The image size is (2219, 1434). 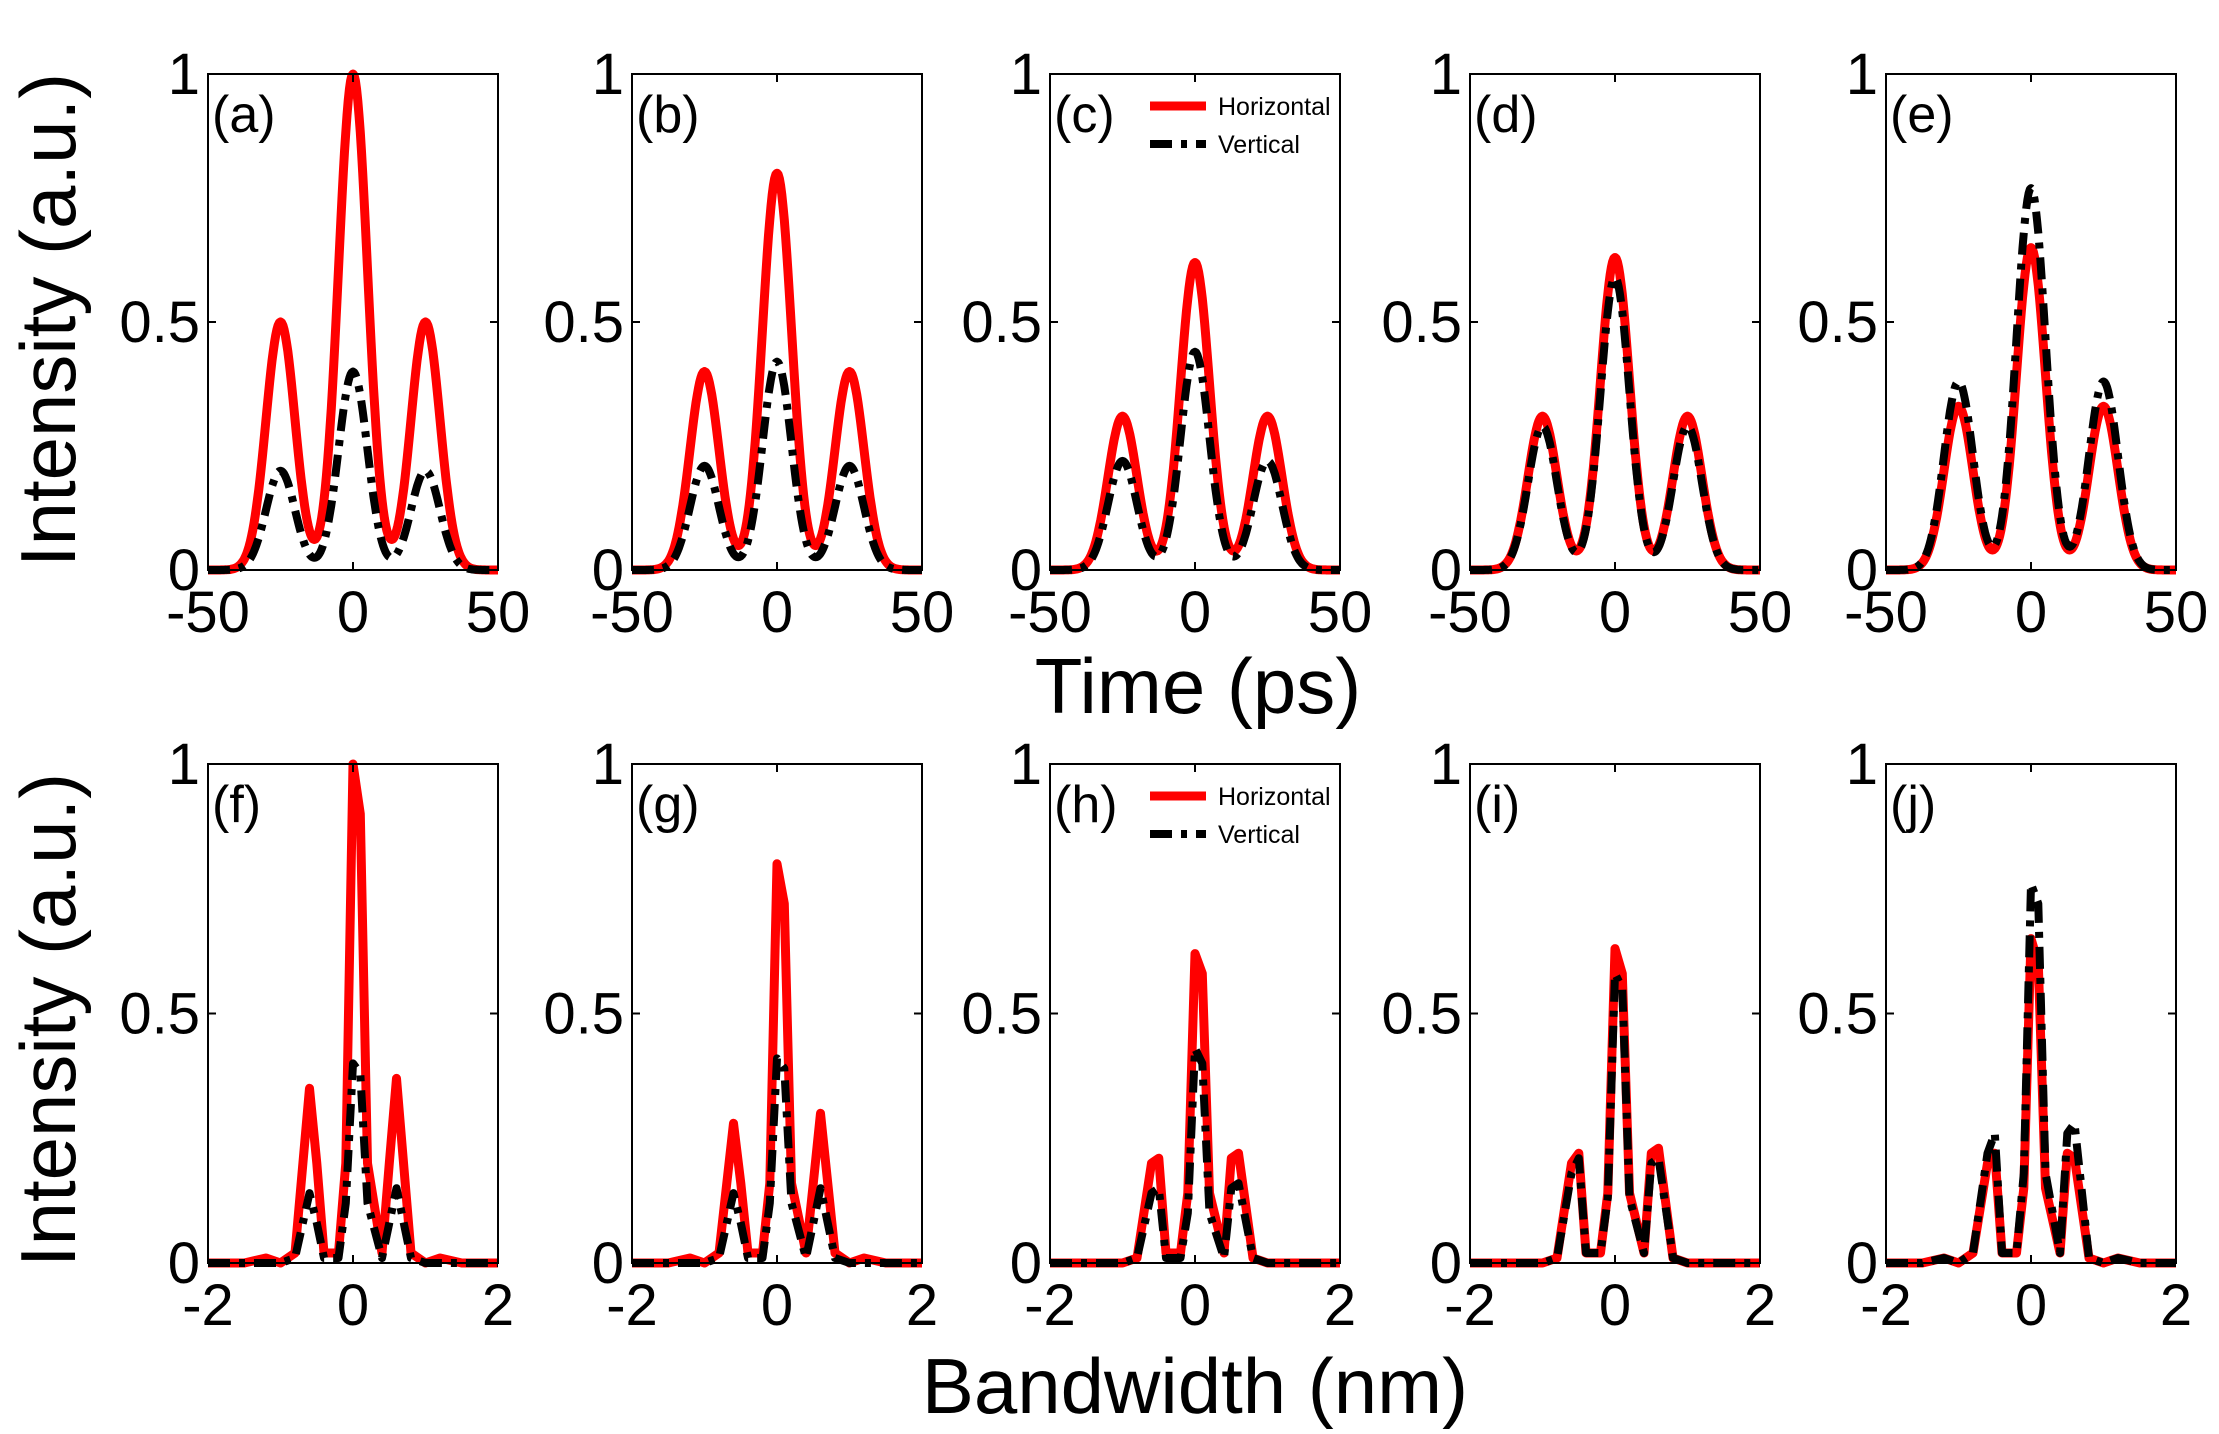 What do you see at coordinates (1922, 115) in the screenshot?
I see `panel-label: (e)` at bounding box center [1922, 115].